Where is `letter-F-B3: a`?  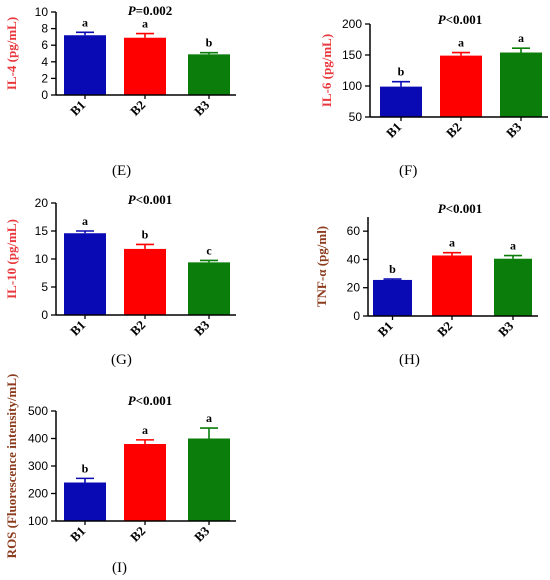 letter-F-B3: a is located at coordinates (521, 38).